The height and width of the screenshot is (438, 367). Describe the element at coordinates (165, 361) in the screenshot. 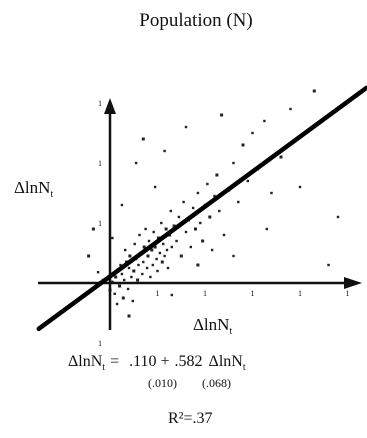

I see `equation-plus: +` at that location.